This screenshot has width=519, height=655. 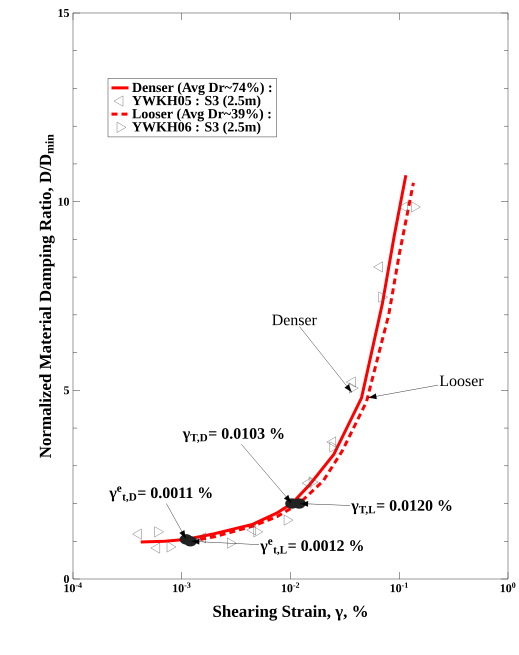 I want to click on legend-label: Denser (Avg Dr~74%) :, so click(x=202, y=89).